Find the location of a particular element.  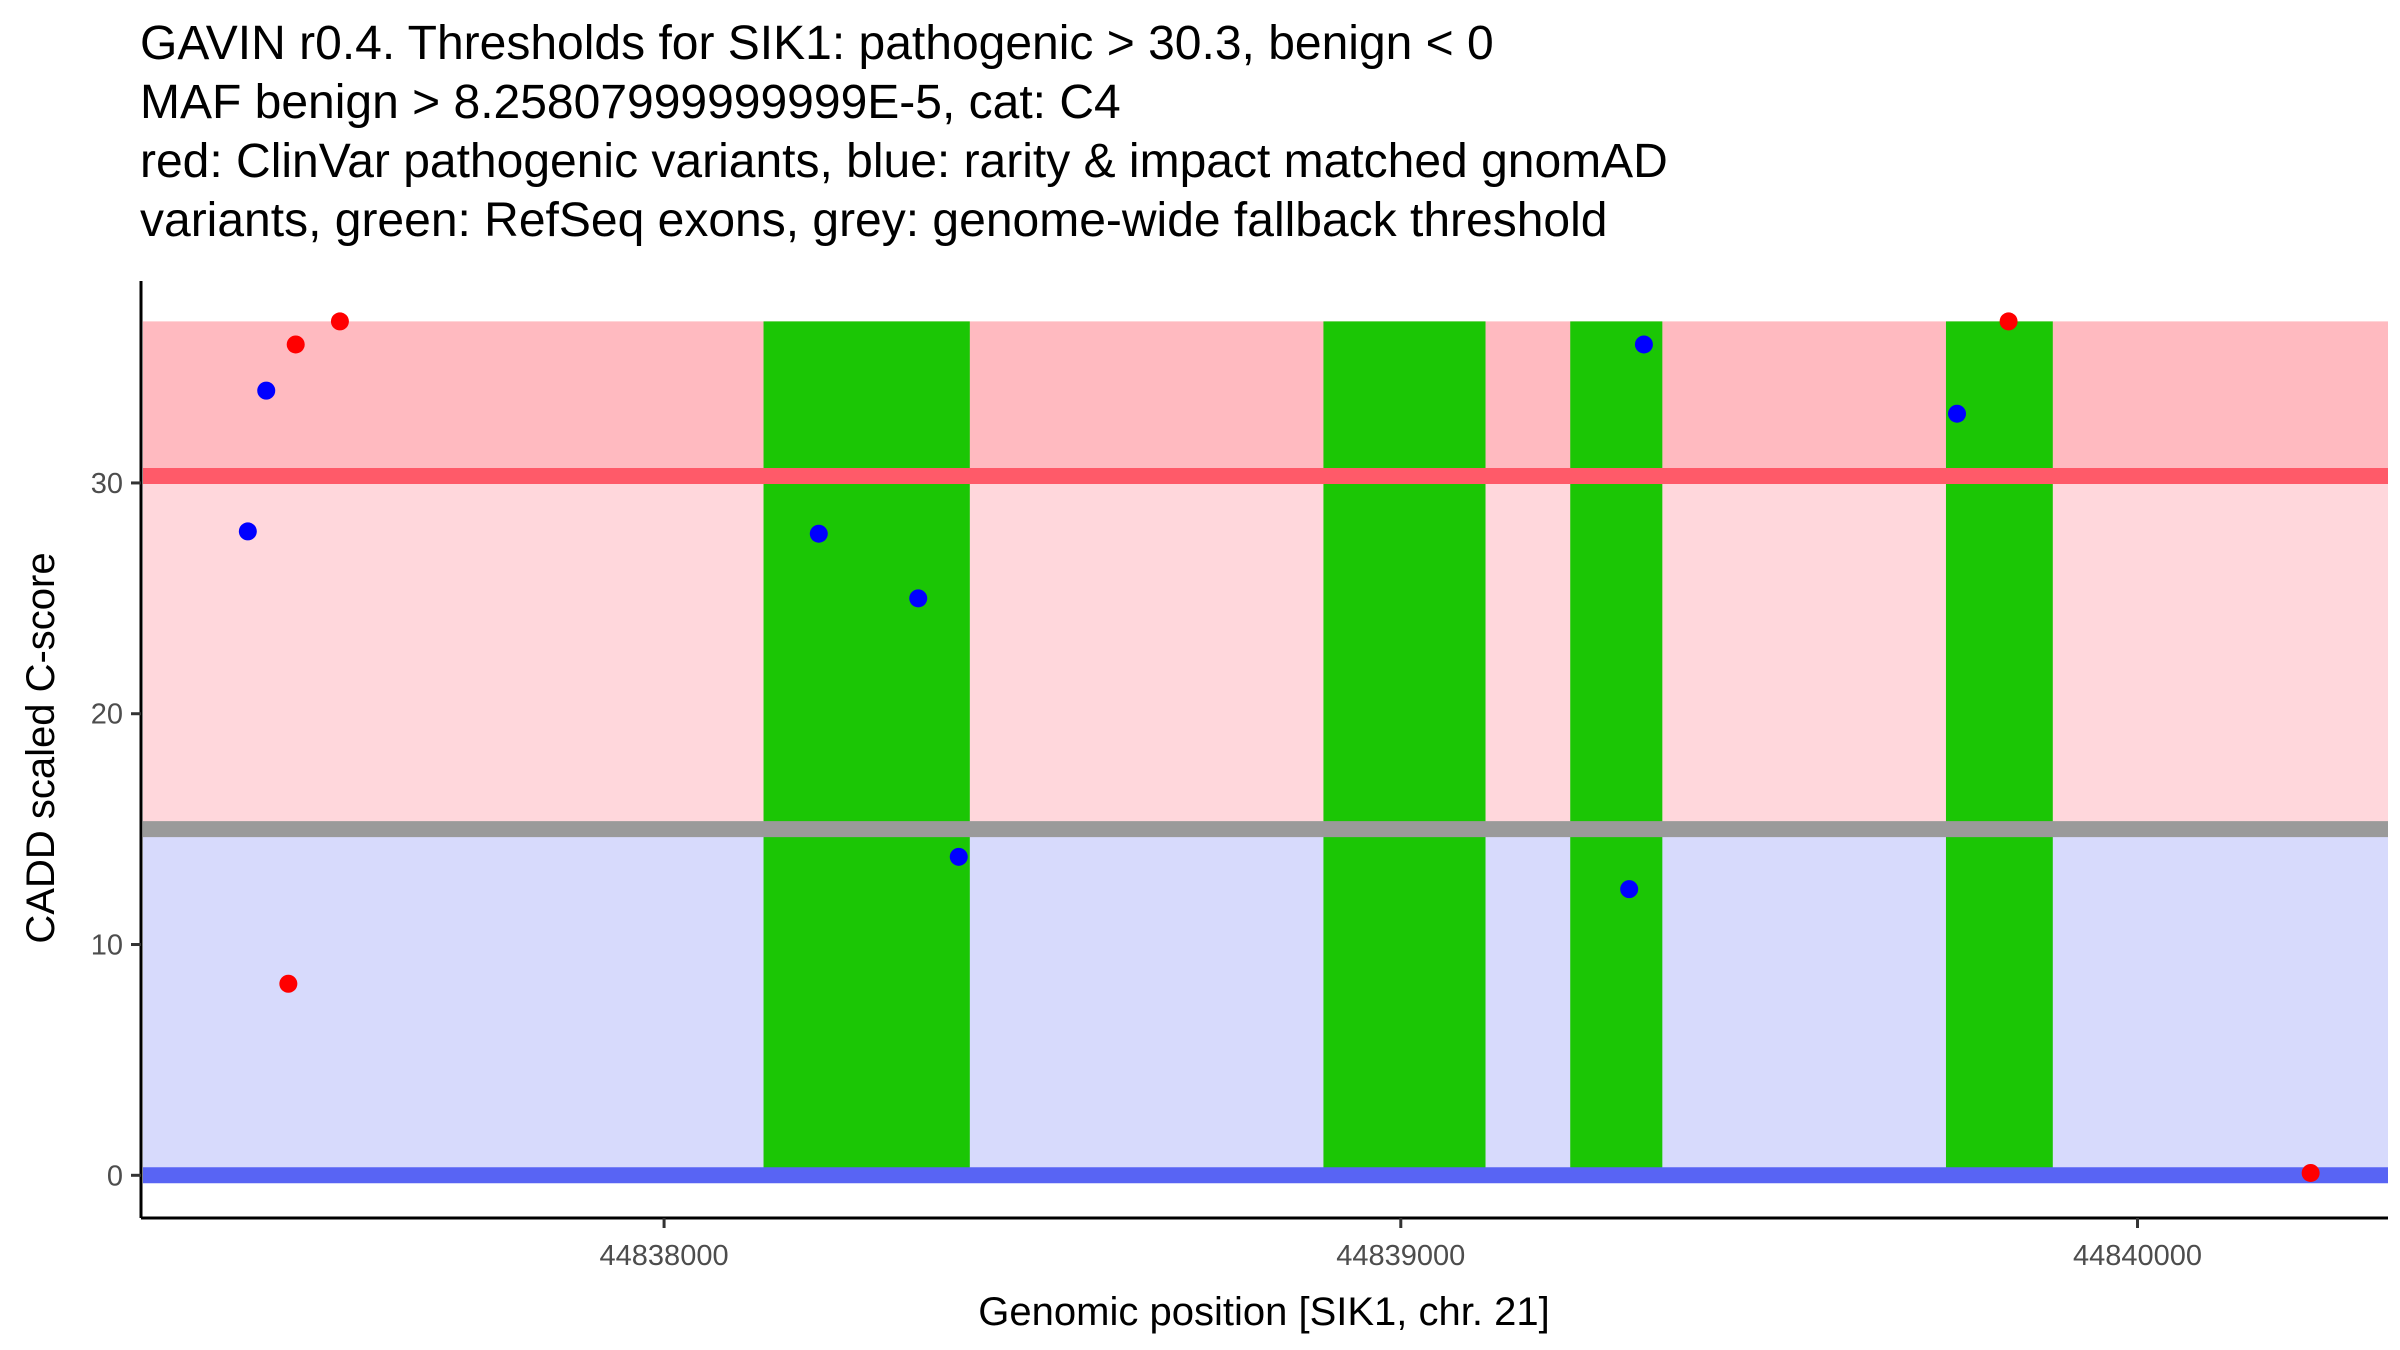

x-axis-title: Genomic position [SIK1, chr. 21] is located at coordinates (1263, 1312).